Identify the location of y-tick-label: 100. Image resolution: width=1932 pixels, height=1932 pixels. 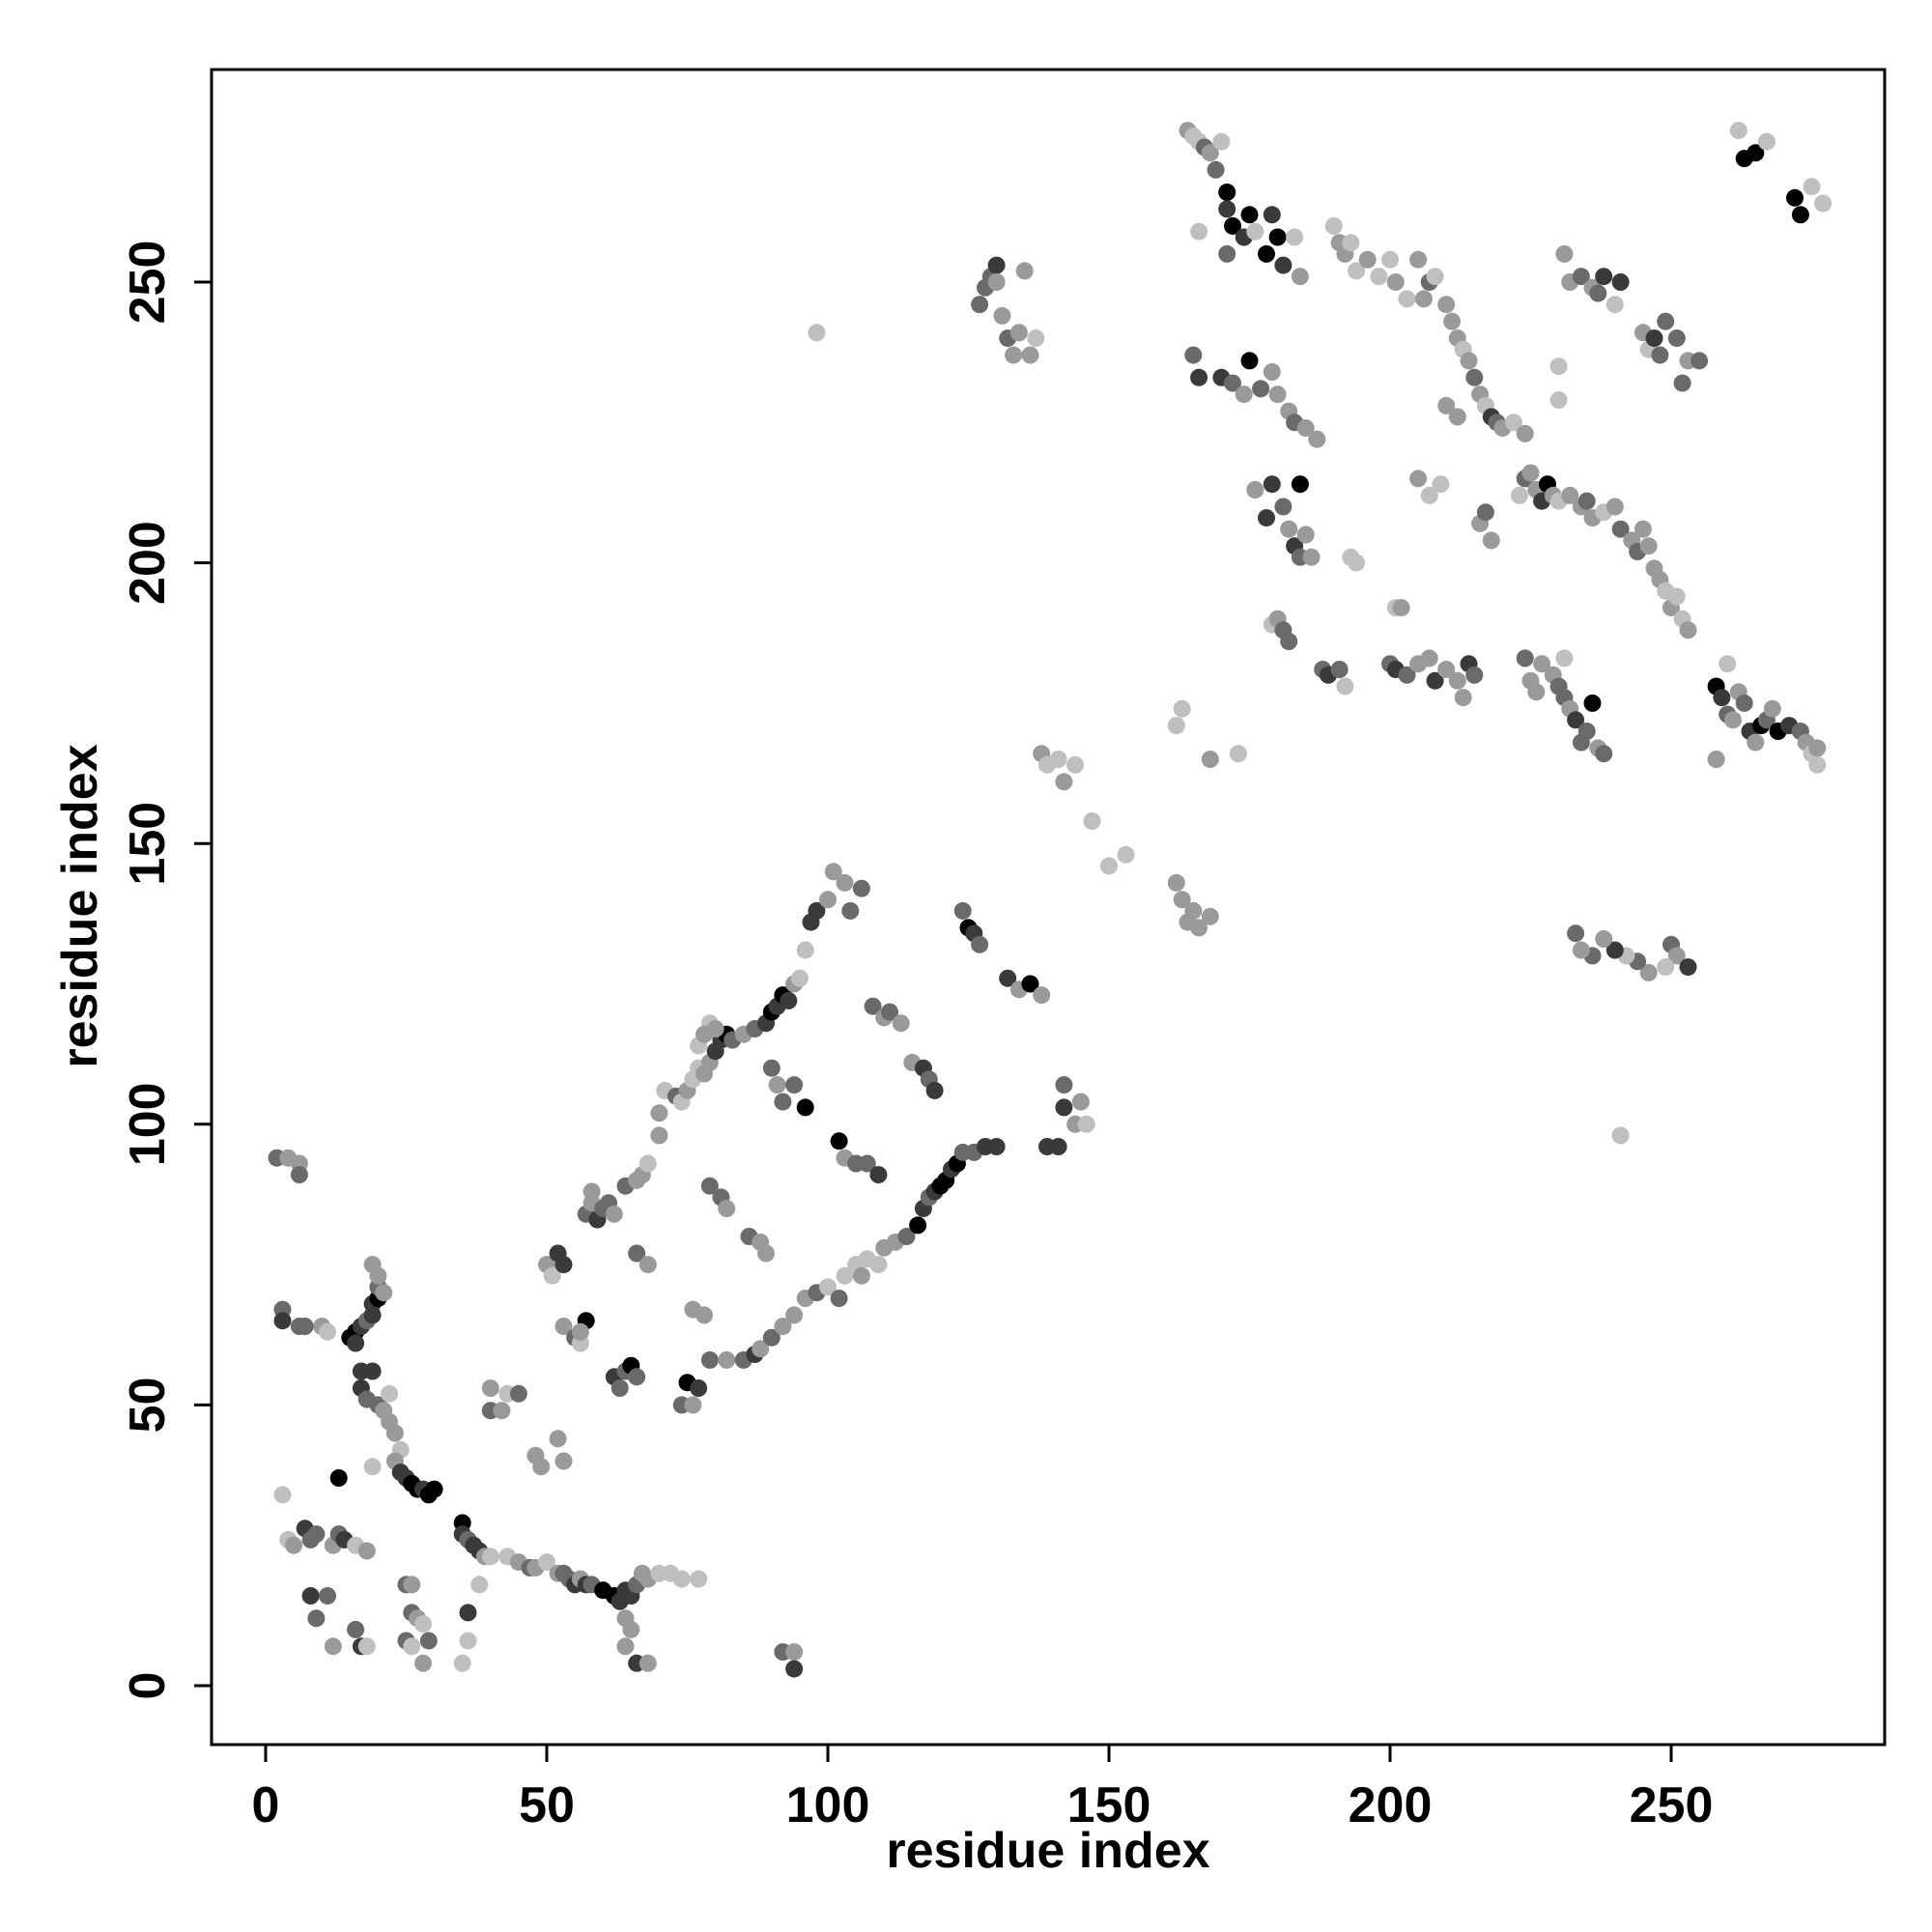
(148, 1124).